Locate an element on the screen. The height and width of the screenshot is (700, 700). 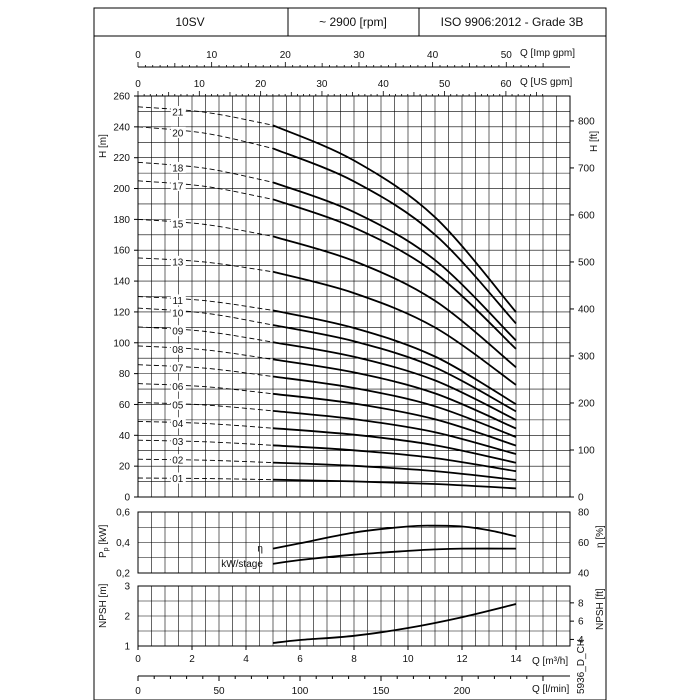
eta-curve is located at coordinates (394, 537).